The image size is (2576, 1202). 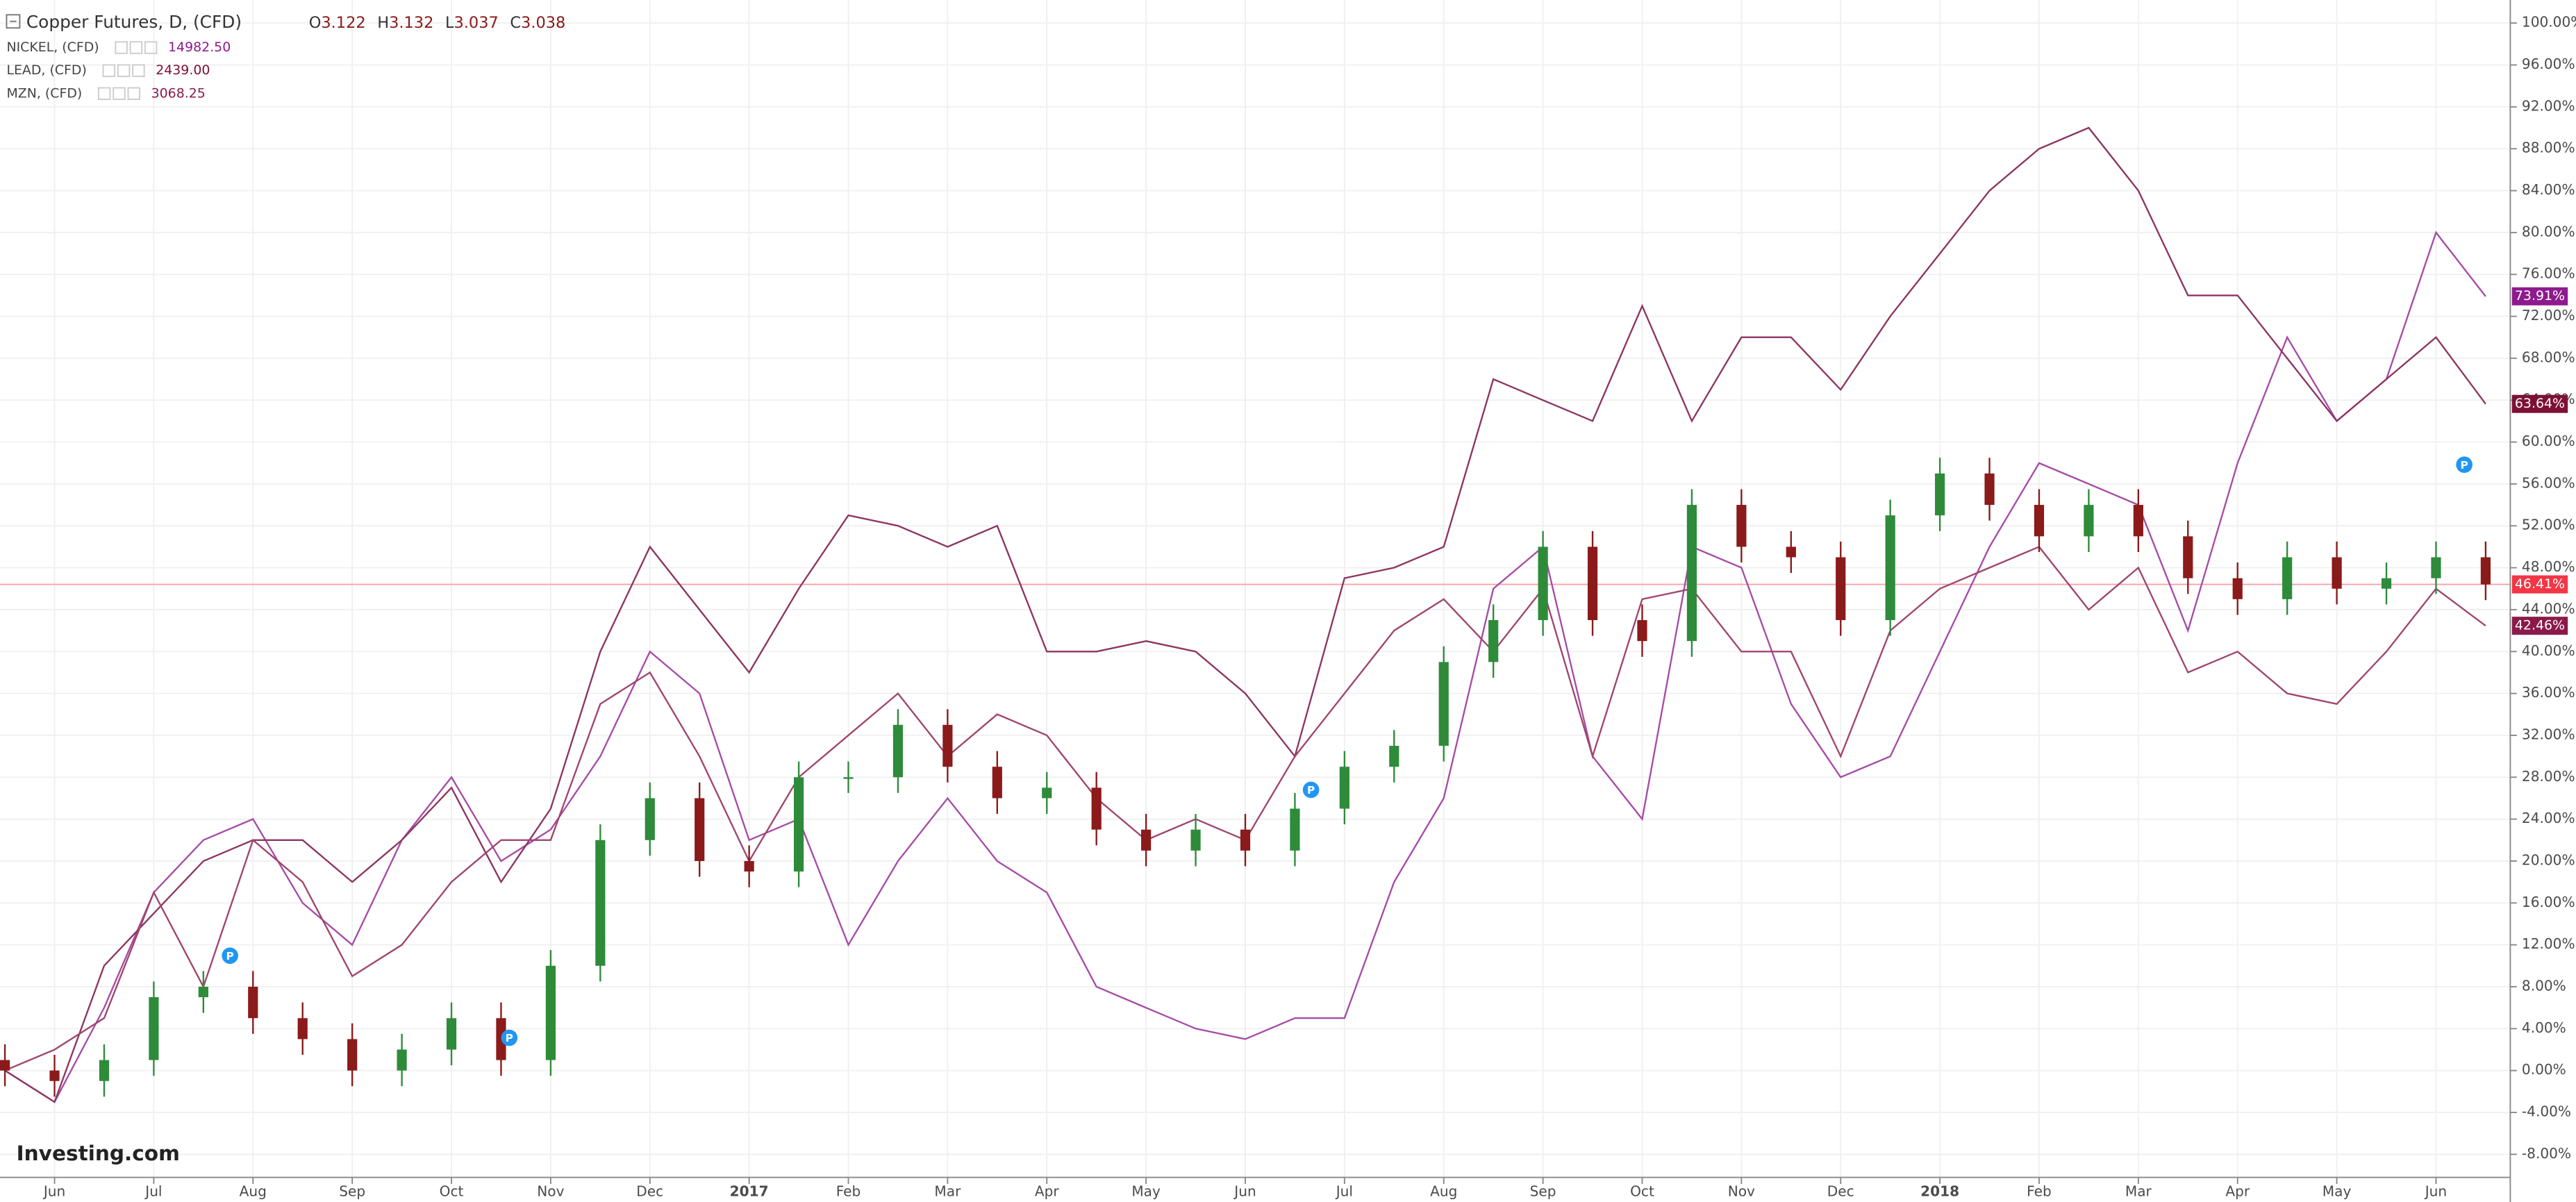 I want to click on x-tick-label: 2018, so click(x=1939, y=1191).